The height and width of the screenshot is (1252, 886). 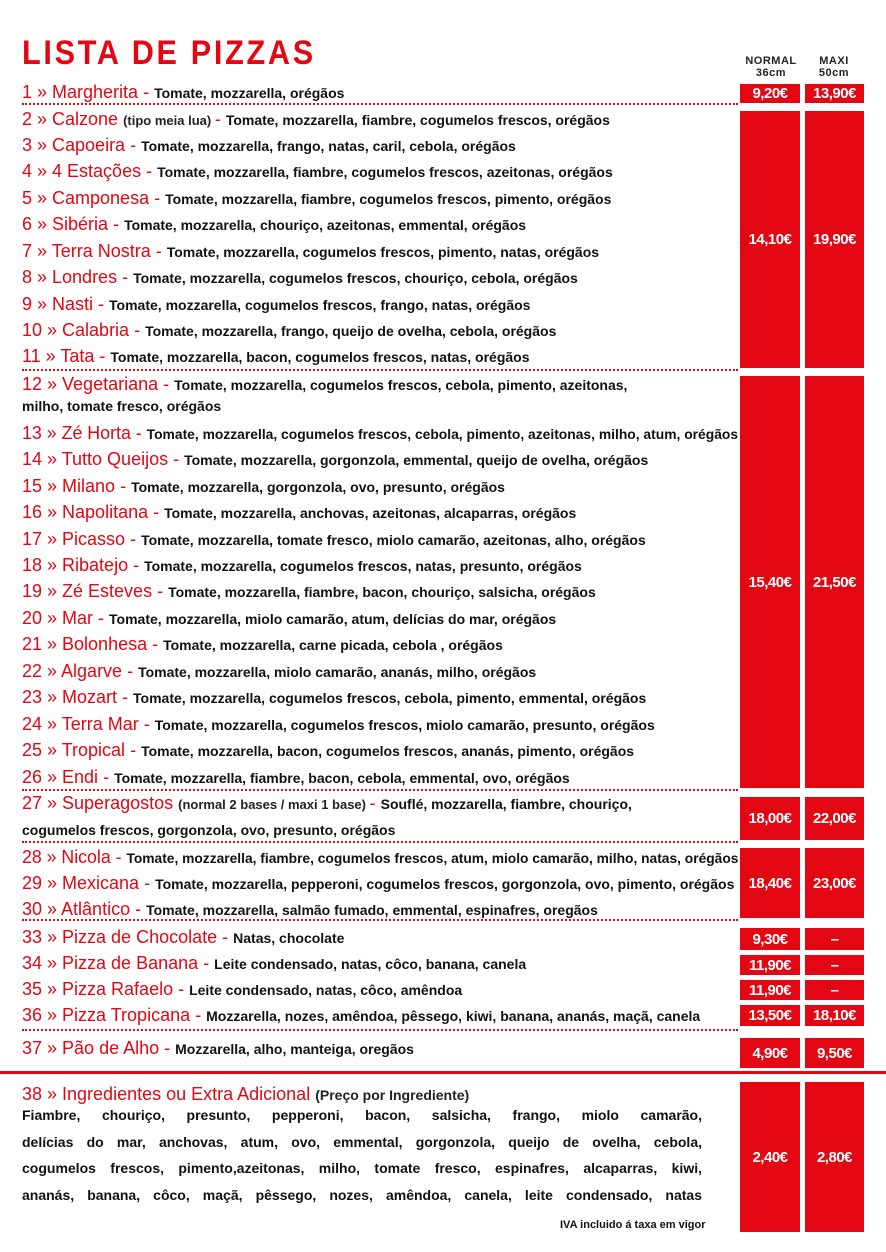 What do you see at coordinates (60, 304) in the screenshot?
I see `item-name: 9 » Nasti` at bounding box center [60, 304].